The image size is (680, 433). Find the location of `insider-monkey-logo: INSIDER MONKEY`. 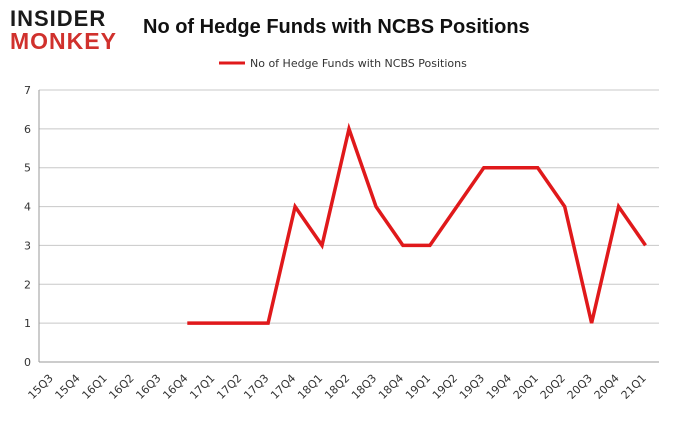

insider-monkey-logo: INSIDER MONKEY is located at coordinates (69, 32).